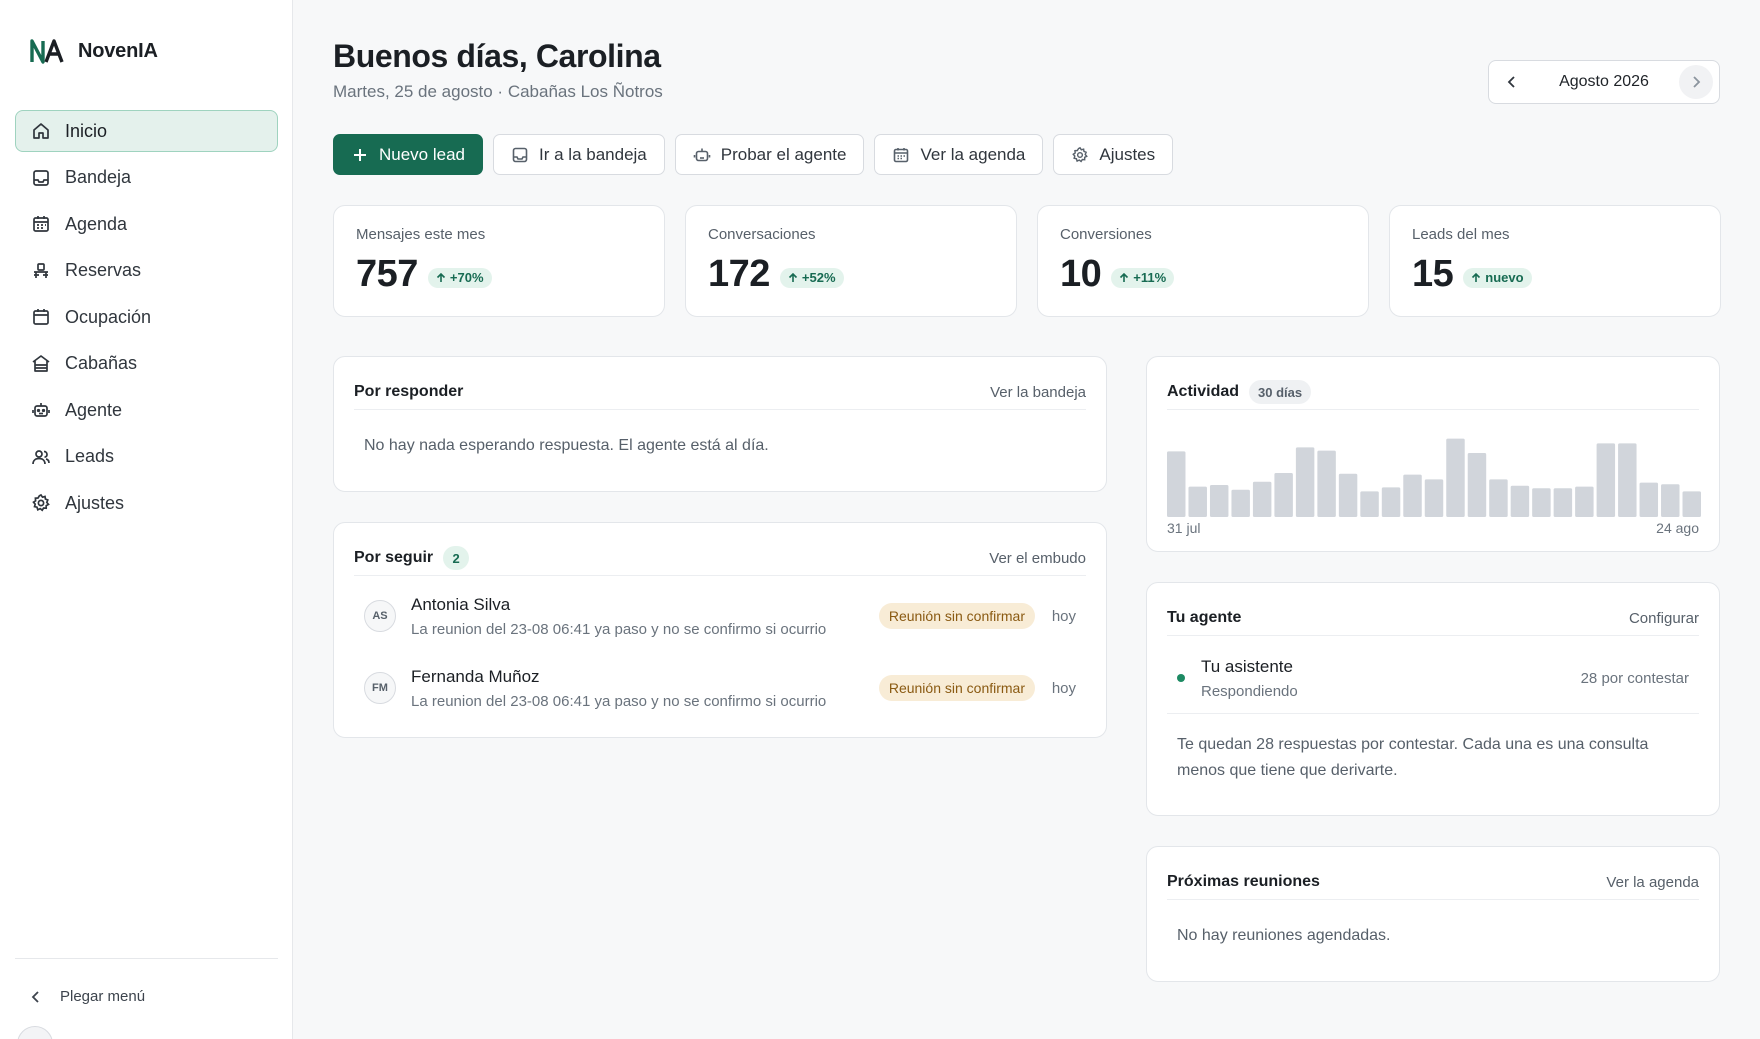 The height and width of the screenshot is (1039, 1760). I want to click on status-dot-icon, so click(1181, 678).